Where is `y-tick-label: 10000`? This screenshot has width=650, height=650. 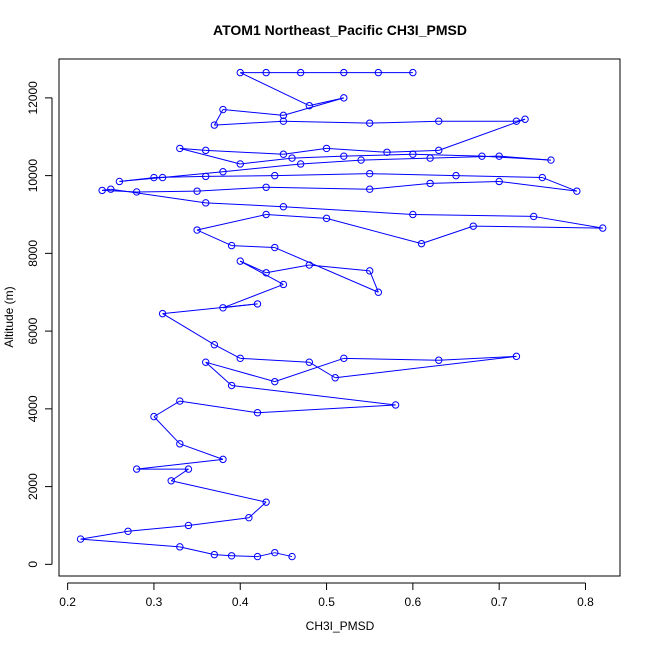 y-tick-label: 10000 is located at coordinates (33, 176).